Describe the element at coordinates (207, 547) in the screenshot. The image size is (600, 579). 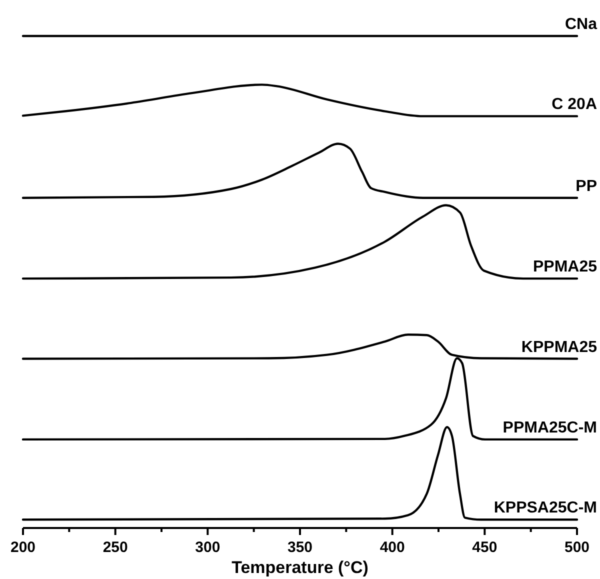
I see `x-tick-label: 300` at that location.